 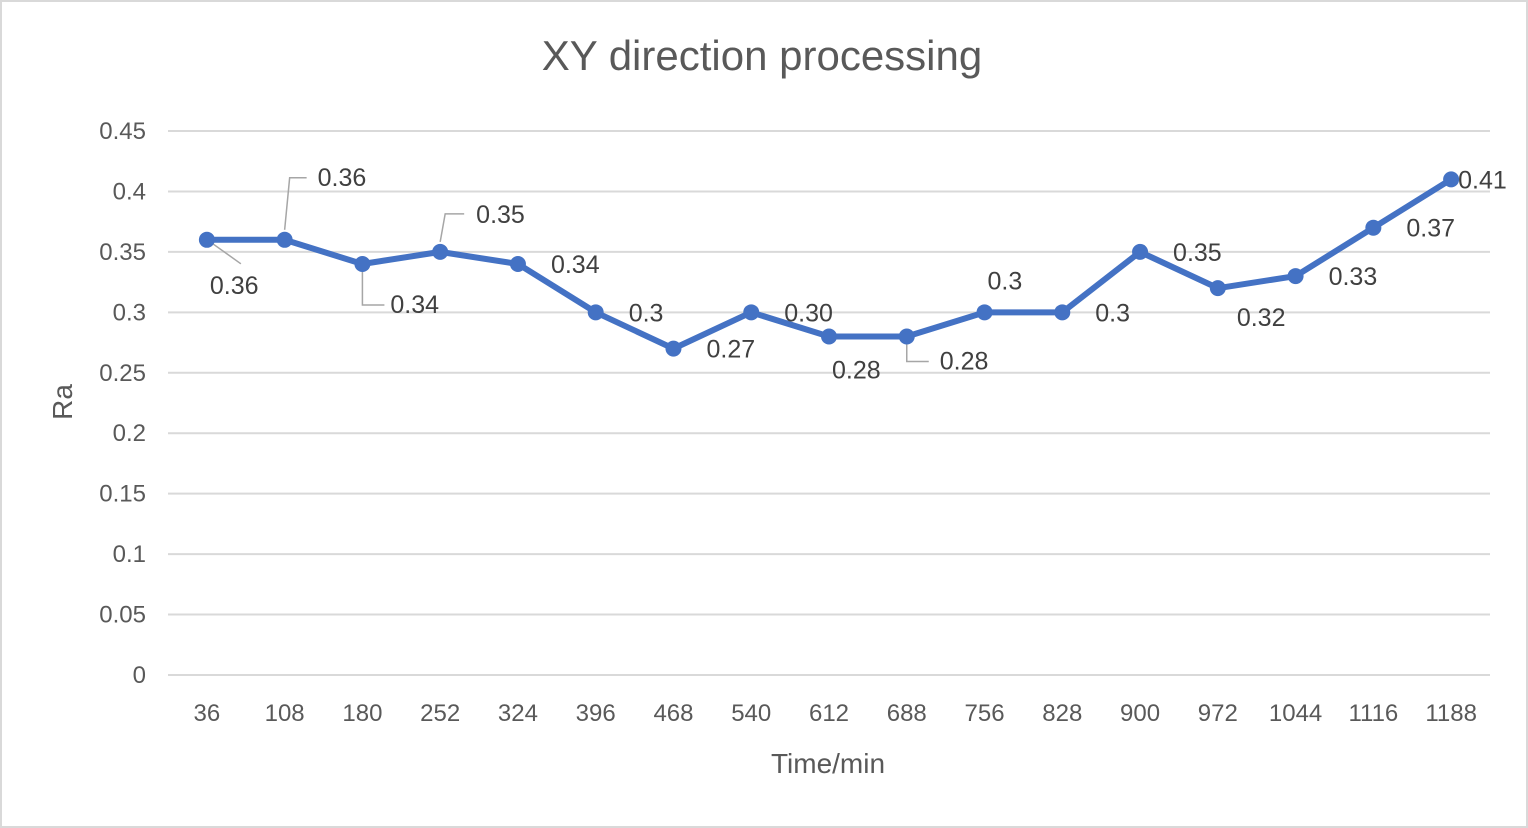 What do you see at coordinates (808, 313) in the screenshot?
I see `data-label: 0.30` at bounding box center [808, 313].